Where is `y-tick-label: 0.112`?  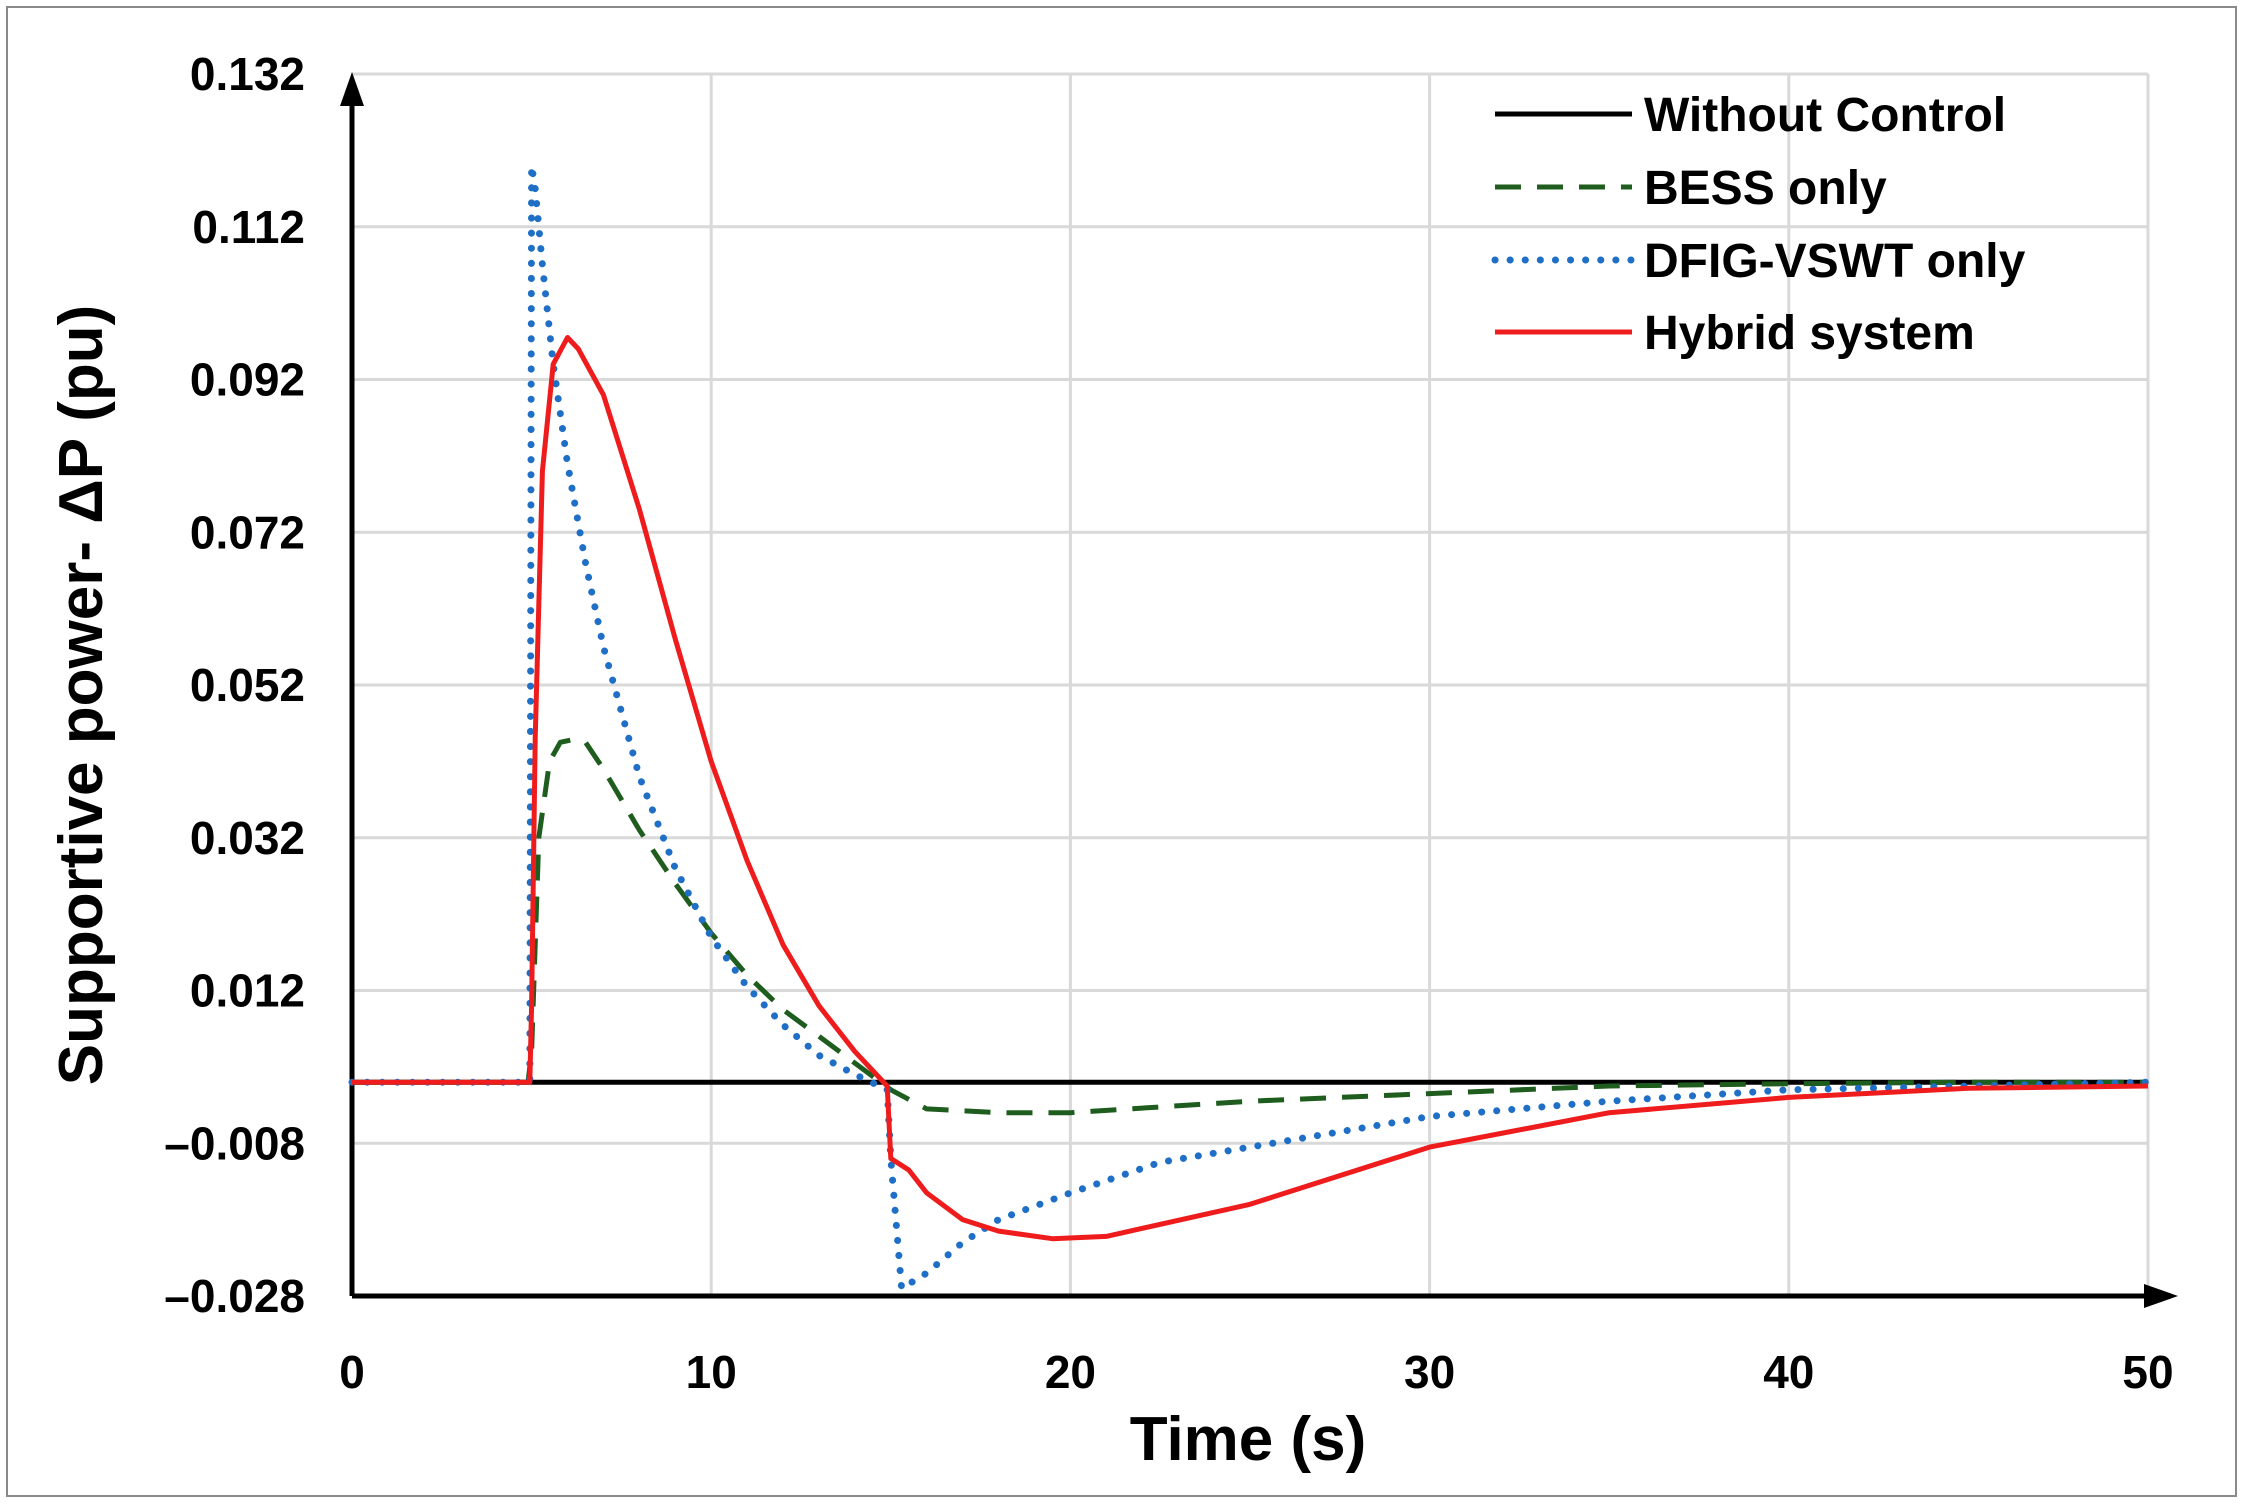 y-tick-label: 0.112 is located at coordinates (248, 227).